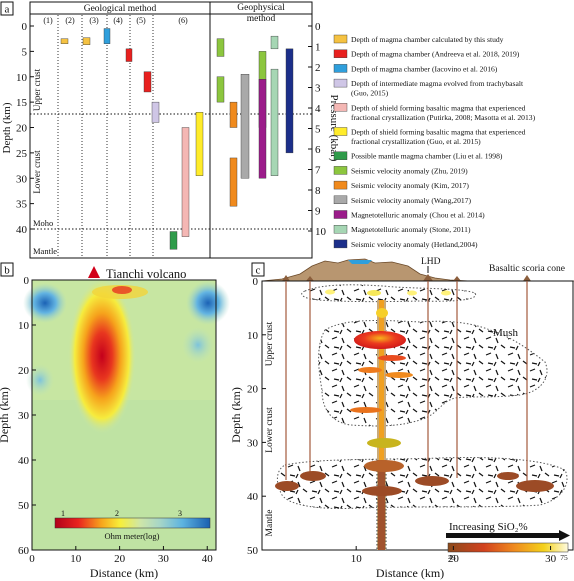 The width and height of the screenshot is (574, 581). What do you see at coordinates (76, 559) in the screenshot?
I see `b-xtick-label-10: 10` at bounding box center [76, 559].